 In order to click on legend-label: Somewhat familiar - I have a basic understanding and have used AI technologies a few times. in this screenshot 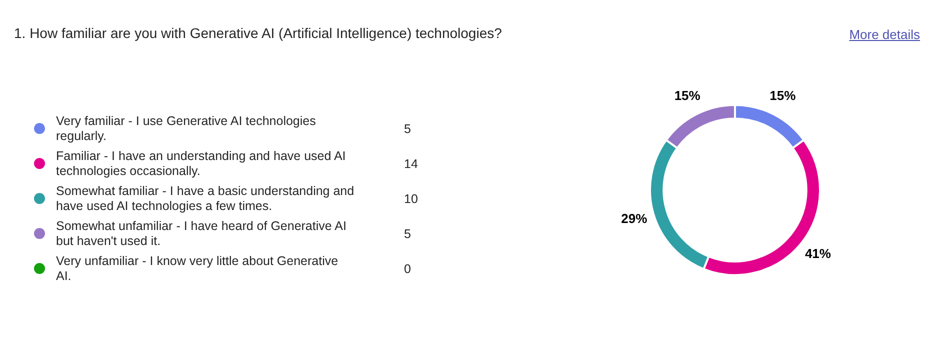, I will do `click(206, 199)`.